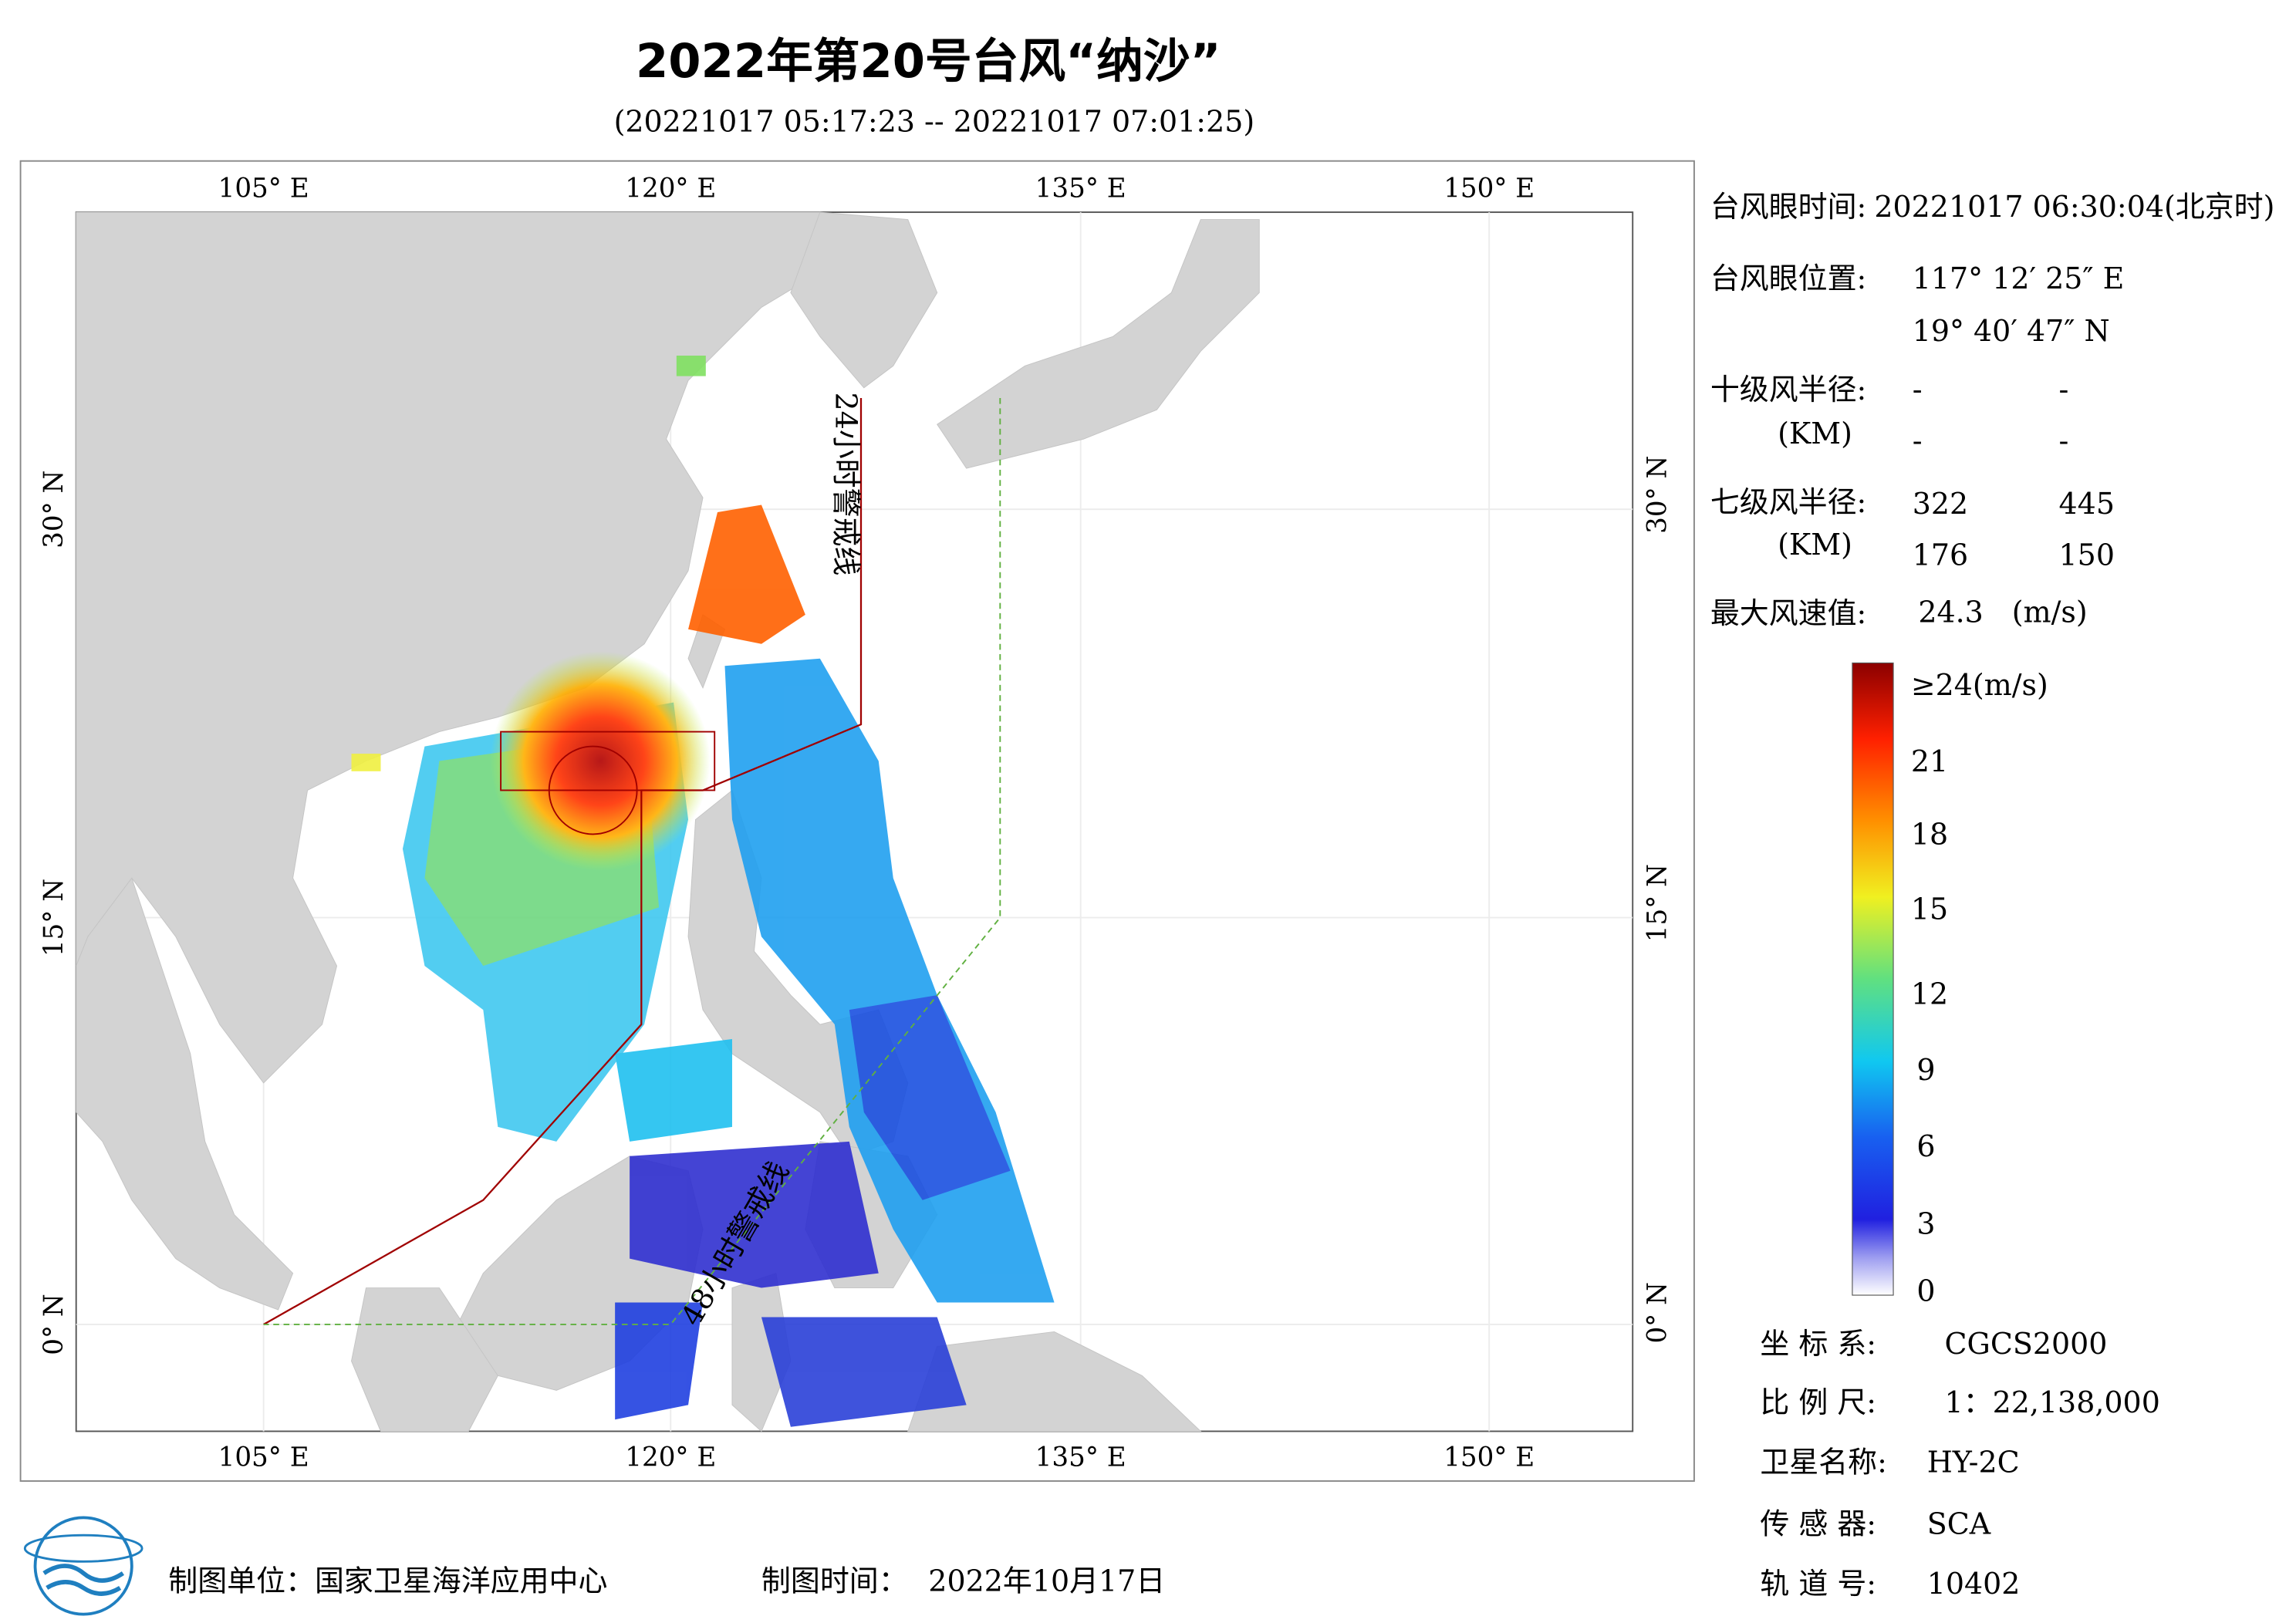 This screenshot has height=1623, width=2296. What do you see at coordinates (1788, 613) in the screenshot?
I see `info-label: 最大风速值:` at bounding box center [1788, 613].